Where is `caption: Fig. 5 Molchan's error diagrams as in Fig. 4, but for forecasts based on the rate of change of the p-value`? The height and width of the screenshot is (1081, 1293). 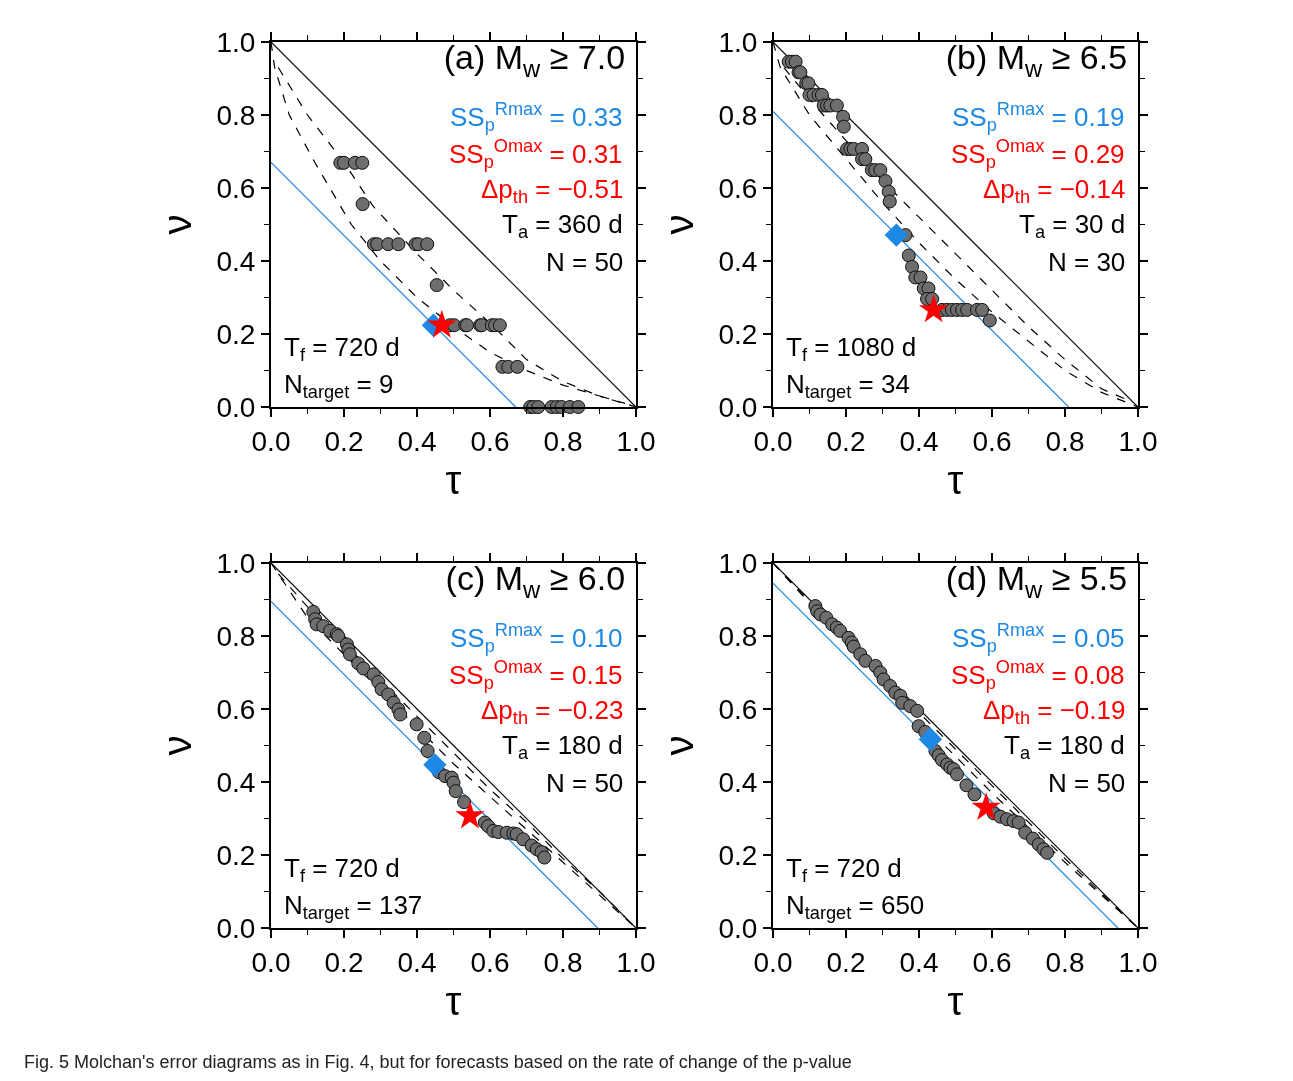
caption: Fig. 5 Molchan's error diagrams as in Fig. 4, but for forecasts based on the rate of change of the p-value is located at coordinates (438, 1062).